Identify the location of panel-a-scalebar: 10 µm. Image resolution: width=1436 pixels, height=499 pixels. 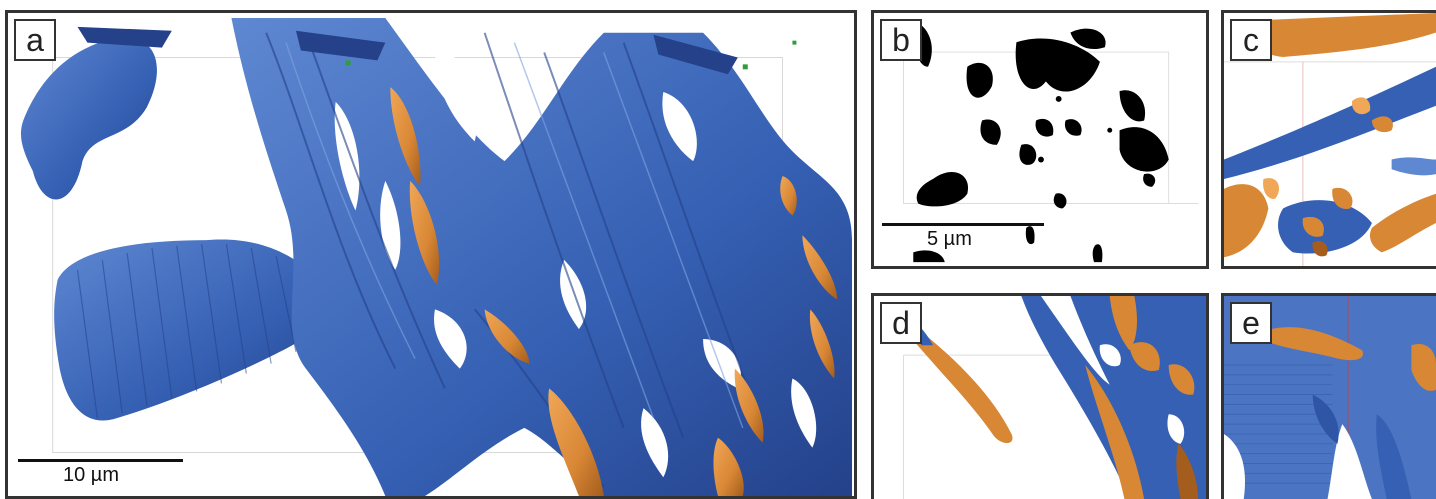
(100, 473).